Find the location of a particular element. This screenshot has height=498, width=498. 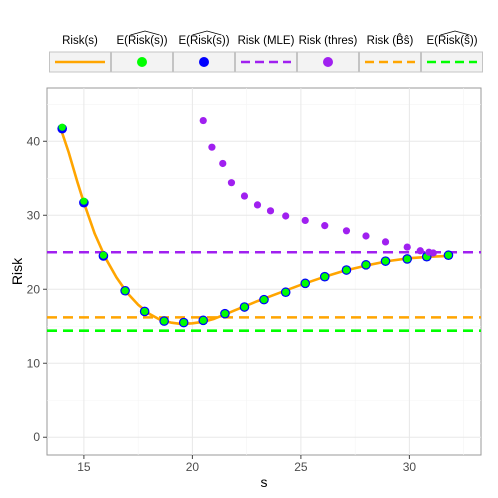

y-tick-label: 40 is located at coordinates (34, 141).